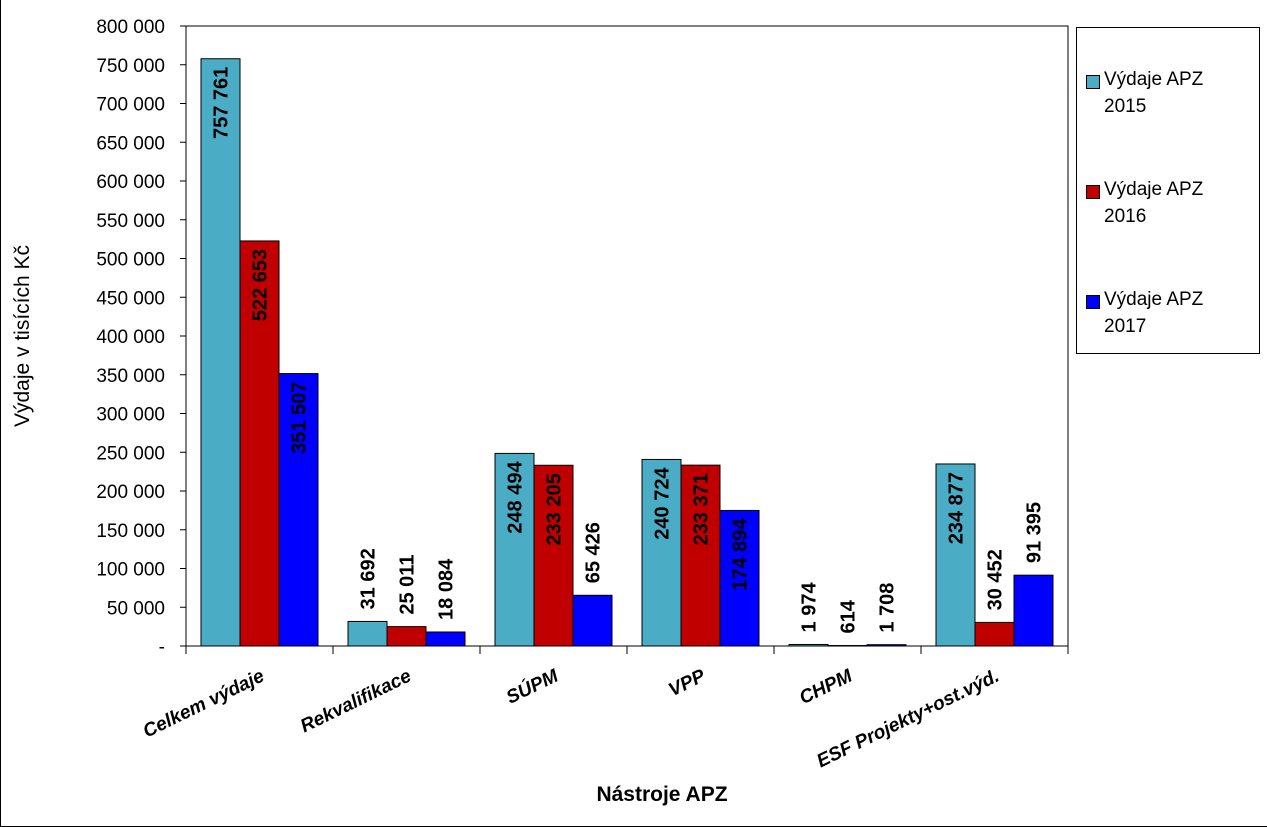 The image size is (1267, 827). Describe the element at coordinates (130, 337) in the screenshot. I see `y-tick-label: 400 000` at that location.